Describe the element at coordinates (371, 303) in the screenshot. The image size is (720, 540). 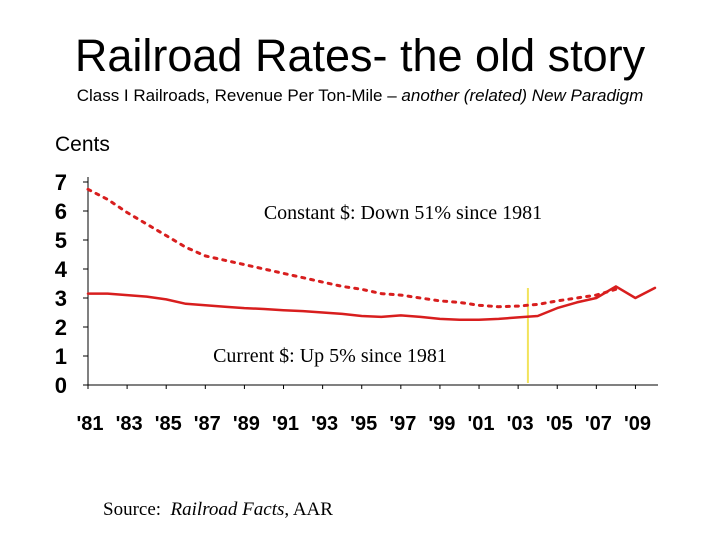
I see `series-line-current-dollars` at that location.